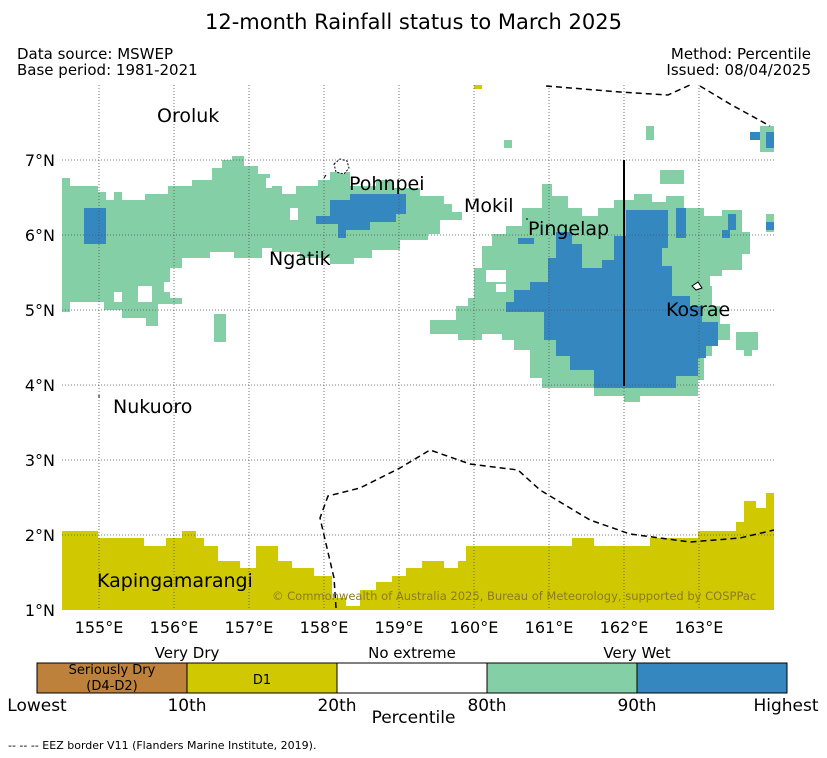 The height and width of the screenshot is (758, 827). Describe the element at coordinates (337, 706) in the screenshot. I see `tick-20th: 20th` at that location.